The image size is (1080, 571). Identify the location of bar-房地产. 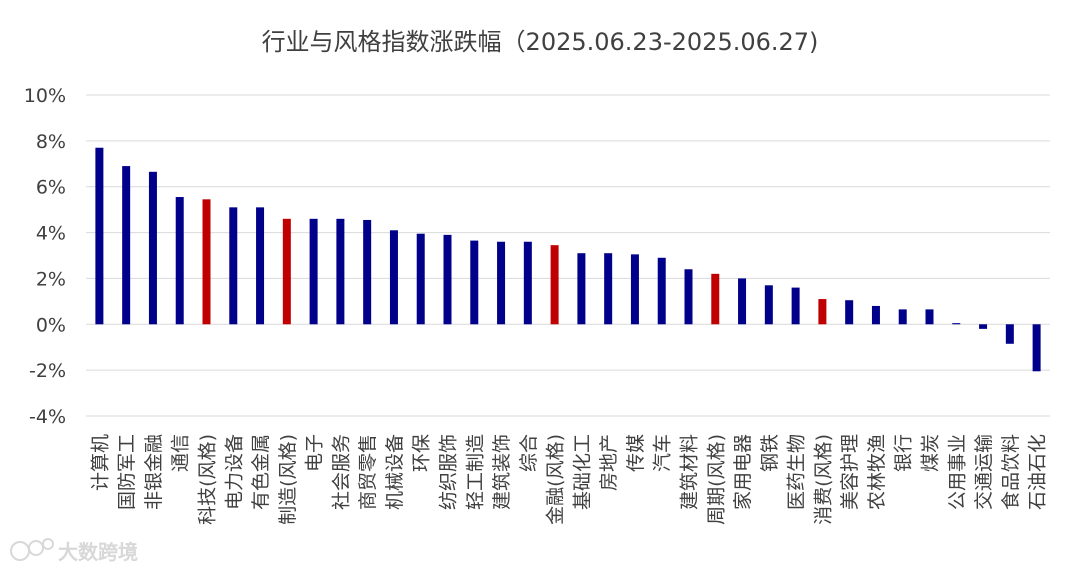
(608, 289).